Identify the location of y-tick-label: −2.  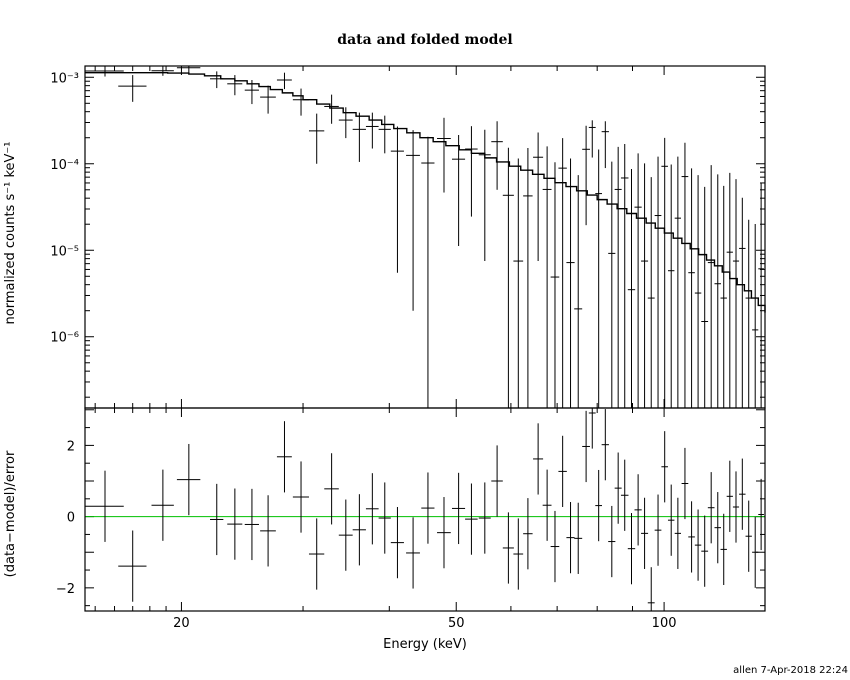
(65, 589).